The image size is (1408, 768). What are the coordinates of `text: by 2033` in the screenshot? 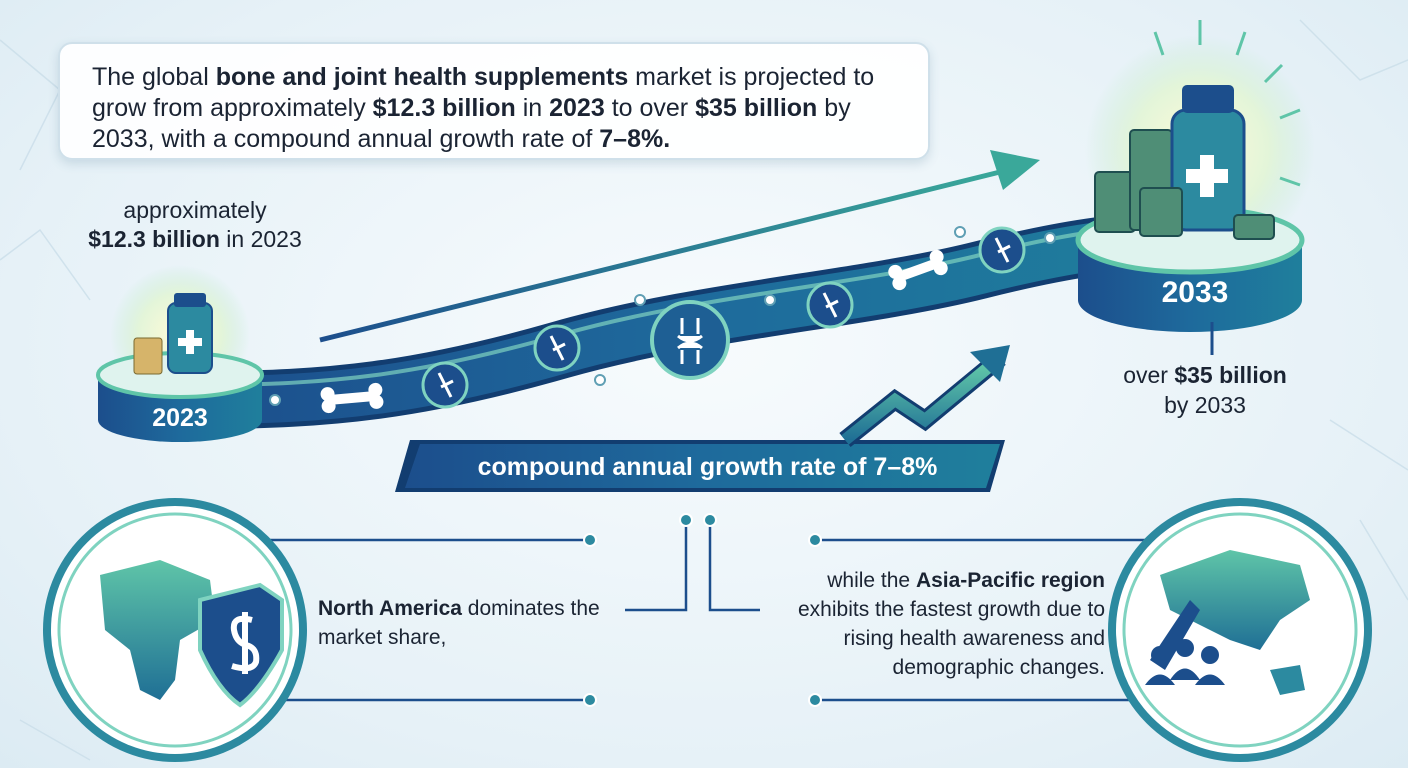 It's located at (1205, 405).